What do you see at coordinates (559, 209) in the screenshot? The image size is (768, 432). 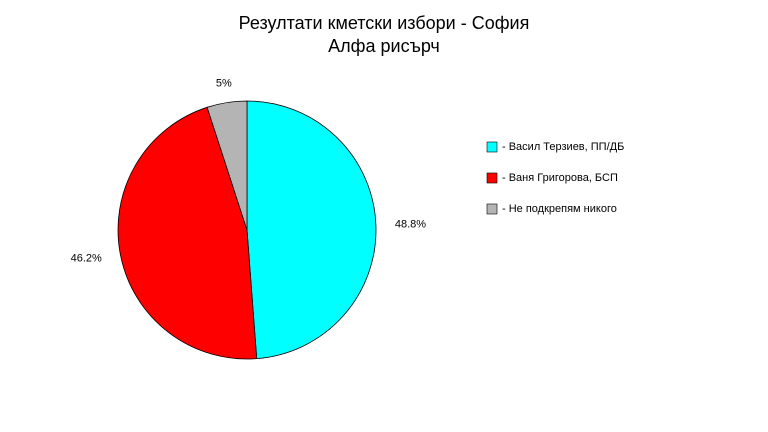 I see `legend-label: - Не подкрепям никого` at bounding box center [559, 209].